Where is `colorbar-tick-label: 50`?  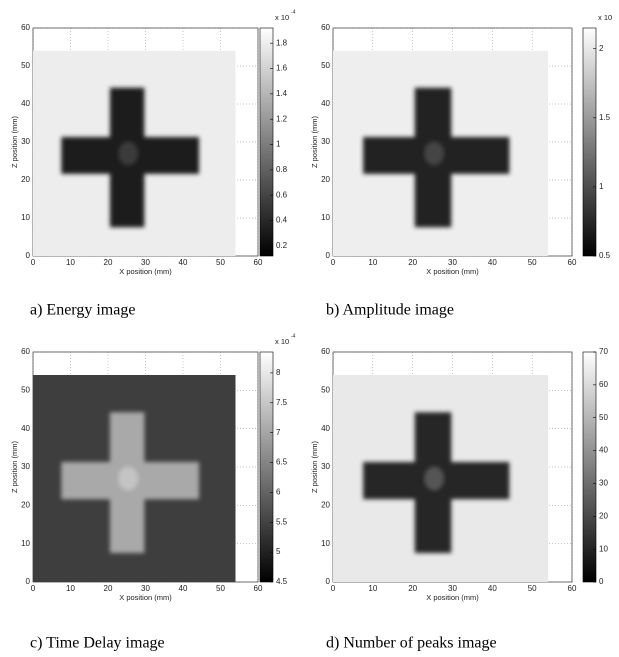 colorbar-tick-label: 50 is located at coordinates (603, 417).